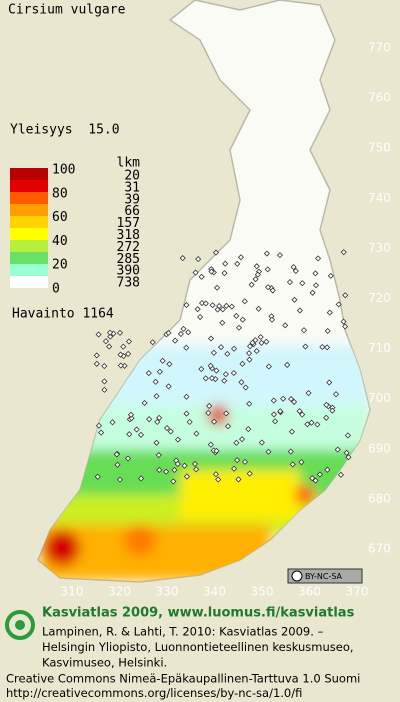 The width and height of the screenshot is (400, 702). Describe the element at coordinates (63, 314) in the screenshot. I see `observation-label: Havainto 1164` at that location.